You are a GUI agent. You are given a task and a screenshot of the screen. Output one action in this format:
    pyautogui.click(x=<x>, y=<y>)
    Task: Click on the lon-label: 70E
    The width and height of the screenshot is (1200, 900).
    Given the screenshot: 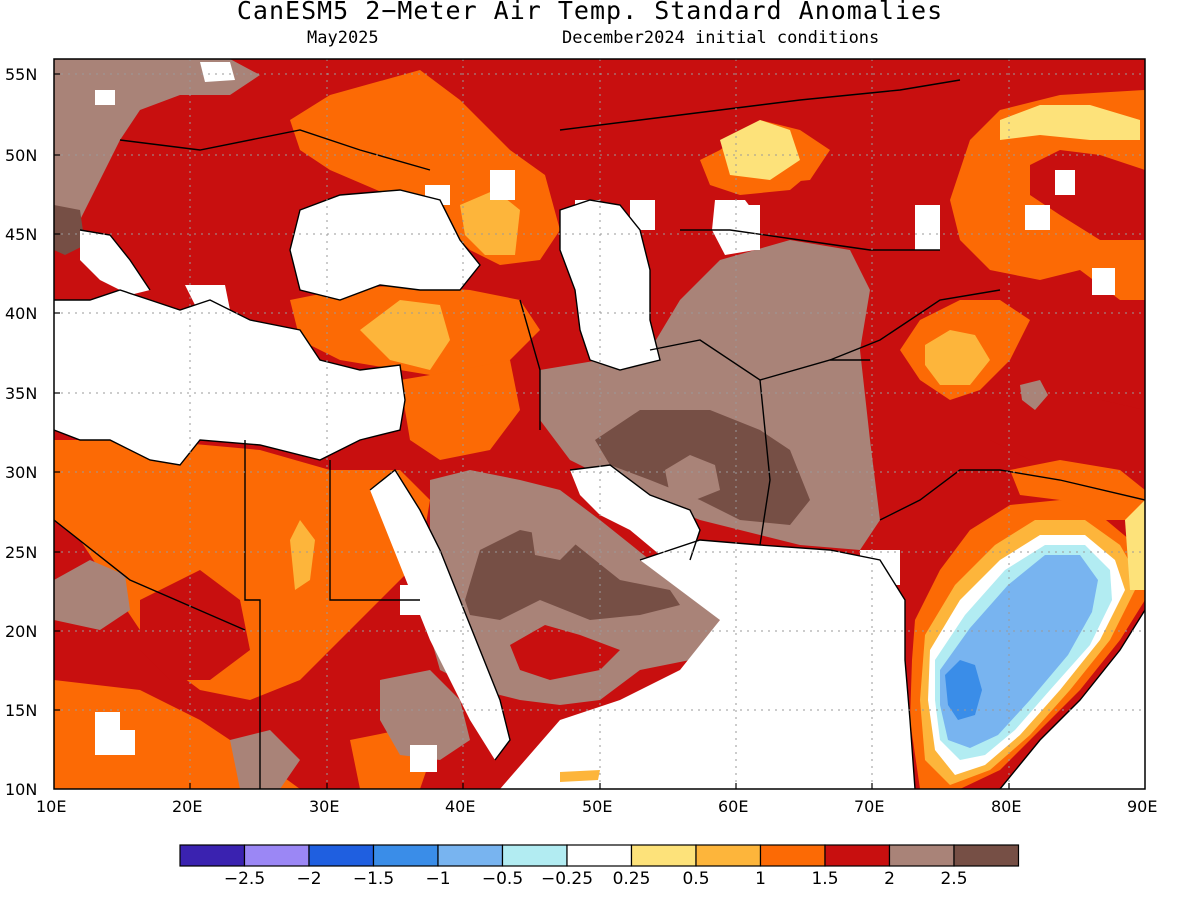 What is the action you would take?
    pyautogui.click(x=869, y=806)
    